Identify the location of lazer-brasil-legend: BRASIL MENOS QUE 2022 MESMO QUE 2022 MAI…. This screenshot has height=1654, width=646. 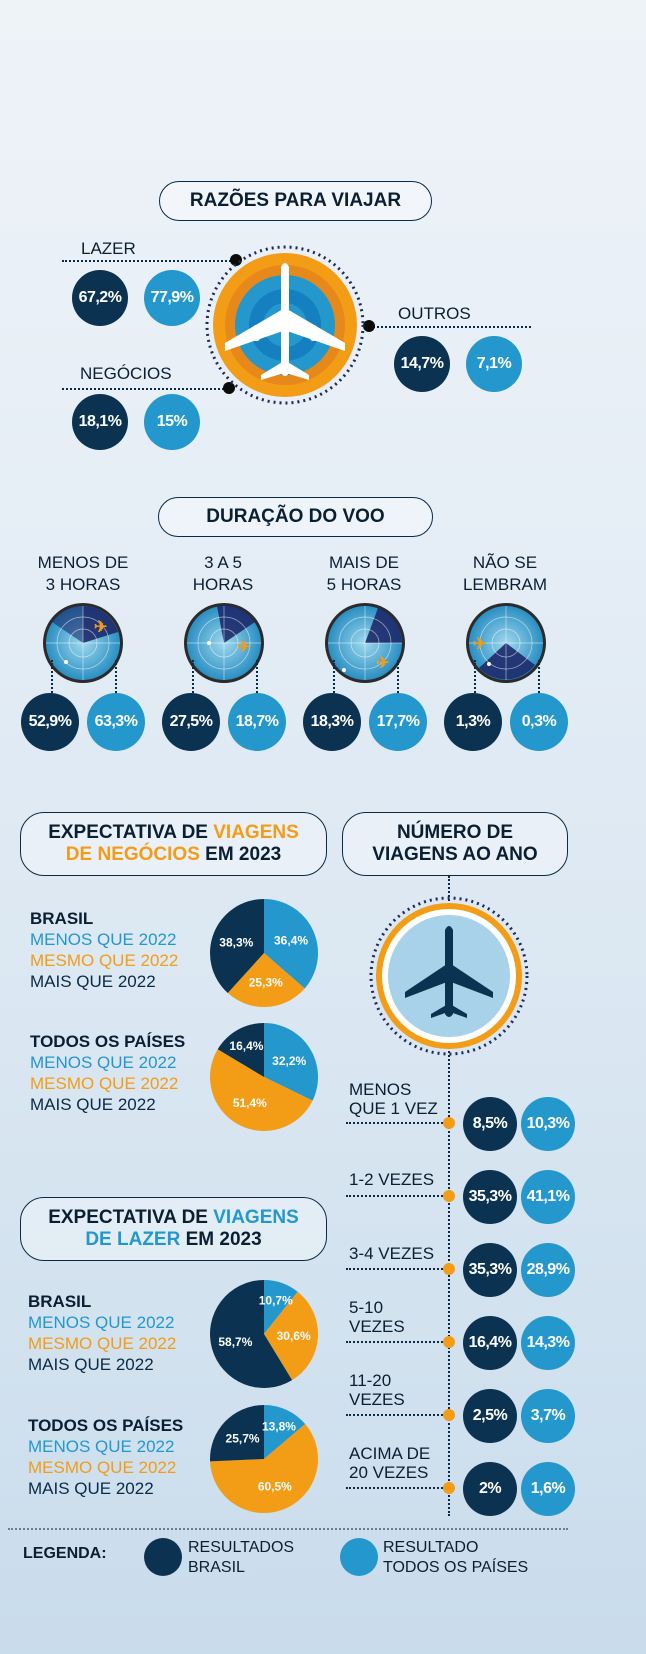
(102, 1333).